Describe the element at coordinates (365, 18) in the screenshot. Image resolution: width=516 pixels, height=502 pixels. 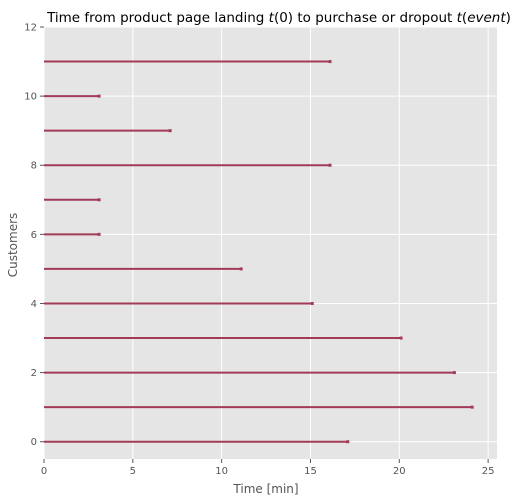
I see `chart-title-part: (0) to purchase or dropout` at that location.